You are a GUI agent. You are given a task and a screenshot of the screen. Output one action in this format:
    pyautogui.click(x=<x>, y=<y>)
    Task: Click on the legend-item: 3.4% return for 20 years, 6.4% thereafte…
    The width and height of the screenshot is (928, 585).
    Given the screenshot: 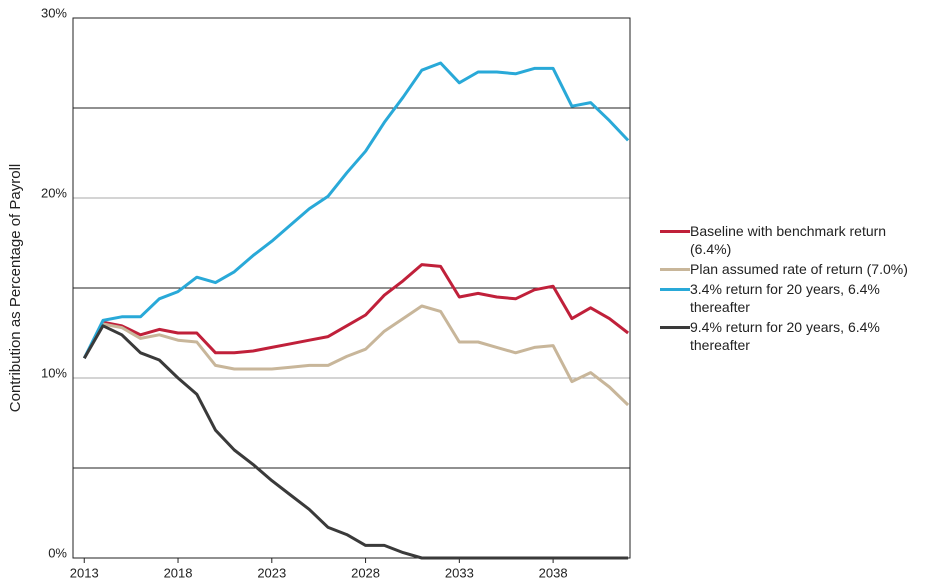 What is the action you would take?
    pyautogui.click(x=791, y=298)
    